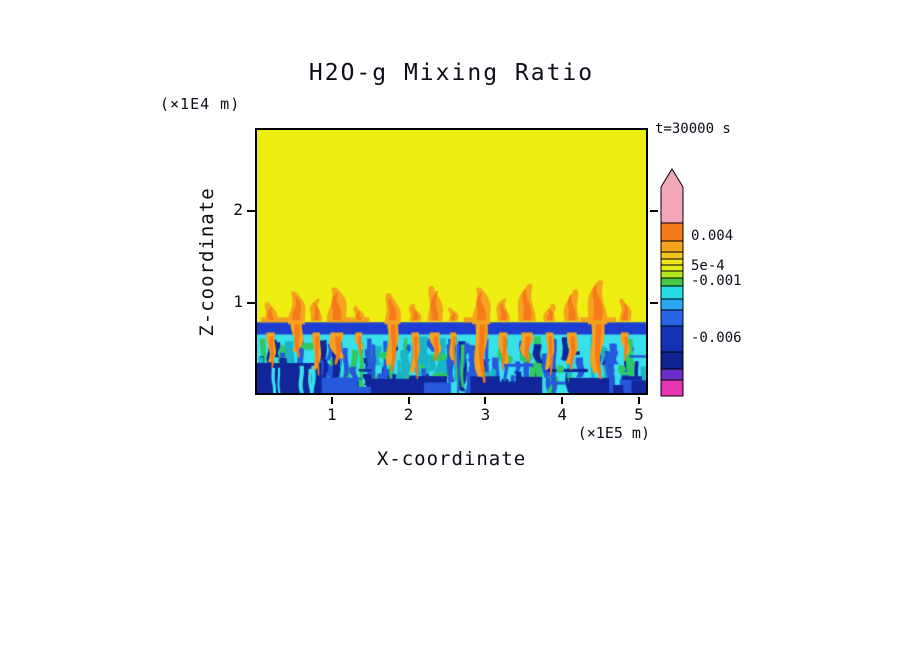 The width and height of the screenshot is (904, 654). What do you see at coordinates (451, 459) in the screenshot?
I see `x-axis-label: X-coordinate` at bounding box center [451, 459].